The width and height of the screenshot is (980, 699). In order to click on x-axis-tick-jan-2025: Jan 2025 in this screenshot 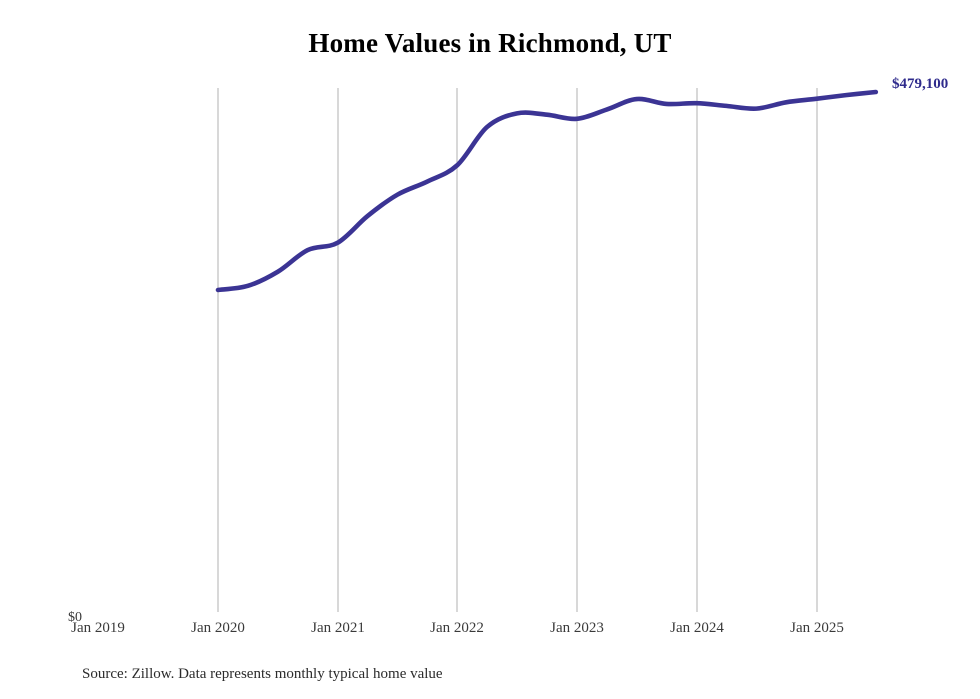, I will do `click(817, 628)`.